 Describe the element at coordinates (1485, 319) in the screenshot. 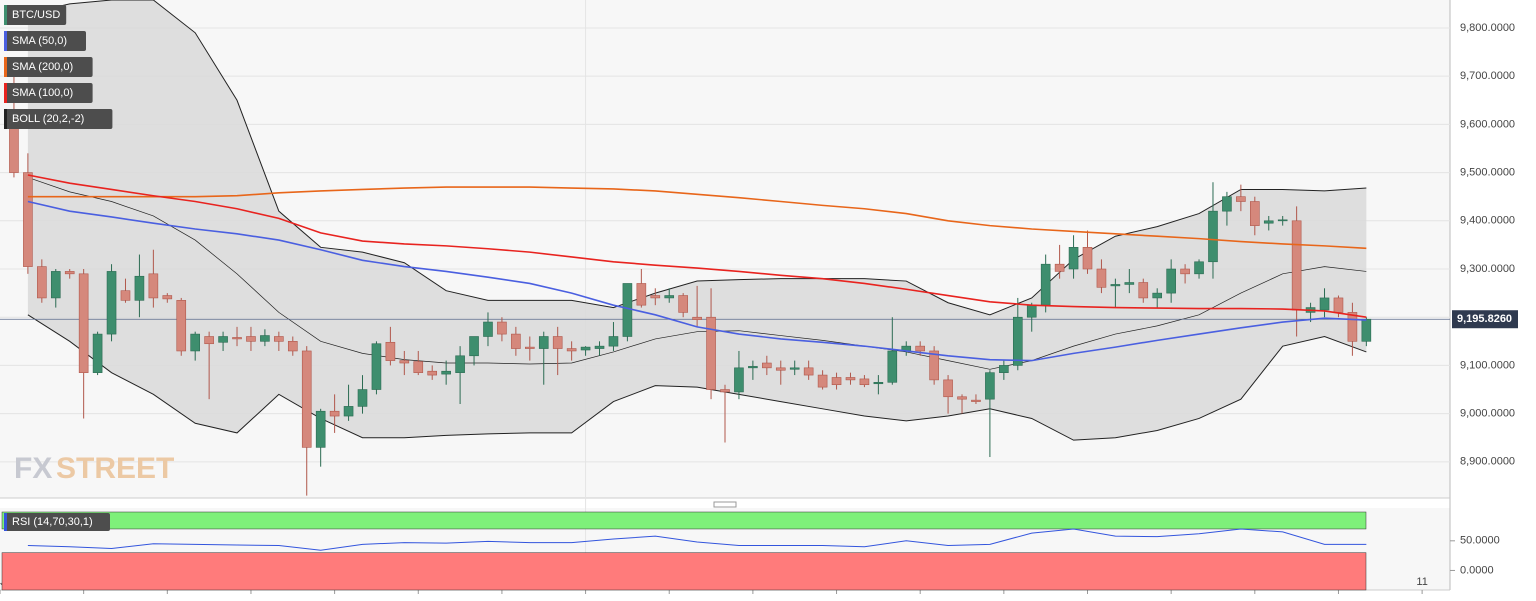

I see `price-tag` at that location.